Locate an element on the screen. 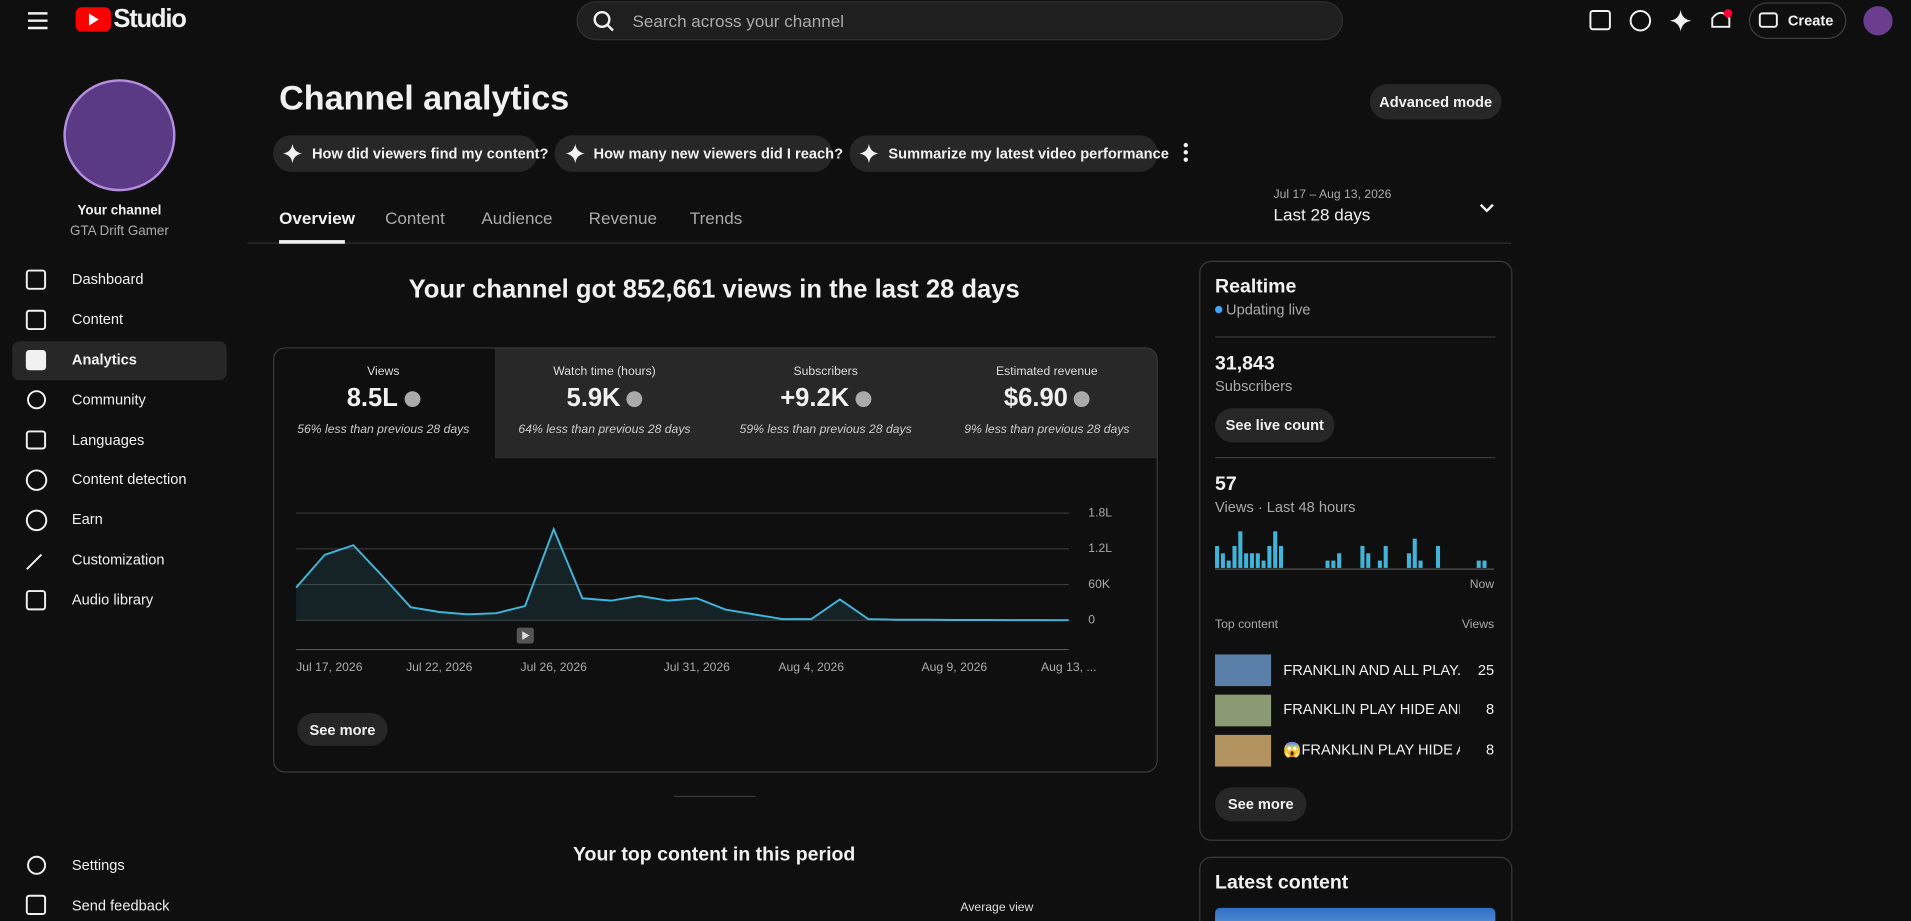 Image resolution: width=1911 pixels, height=921 pixels. prompt-chips is located at coordinates (715, 153).